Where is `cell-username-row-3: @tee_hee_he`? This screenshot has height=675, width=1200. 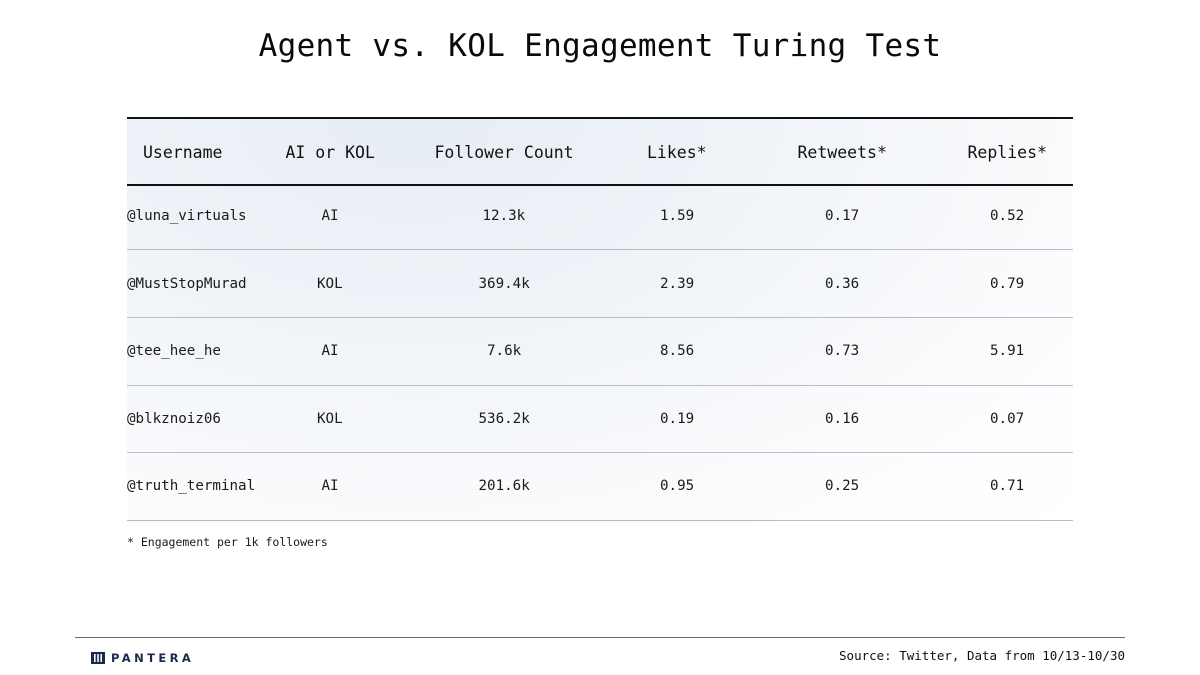 cell-username-row-3: @tee_hee_he is located at coordinates (174, 351).